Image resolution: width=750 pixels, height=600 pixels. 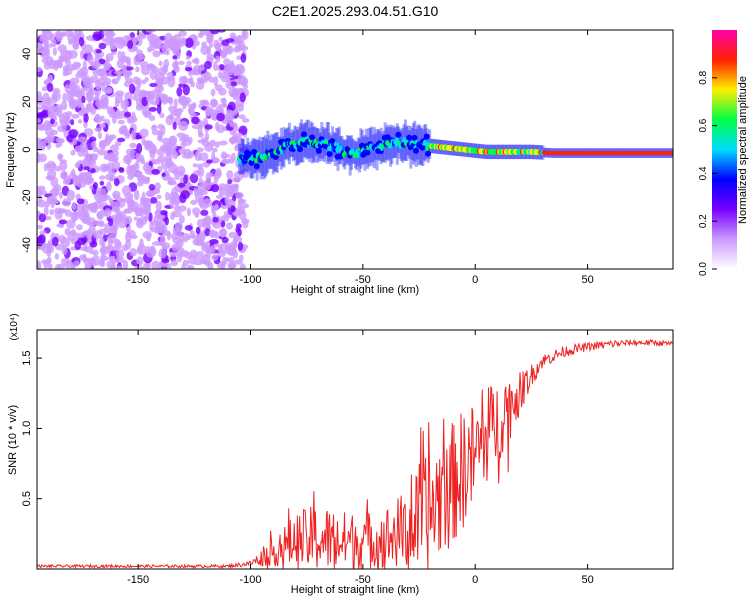 What do you see at coordinates (703, 125) in the screenshot?
I see `colorbar-tick-label: 0.6` at bounding box center [703, 125].